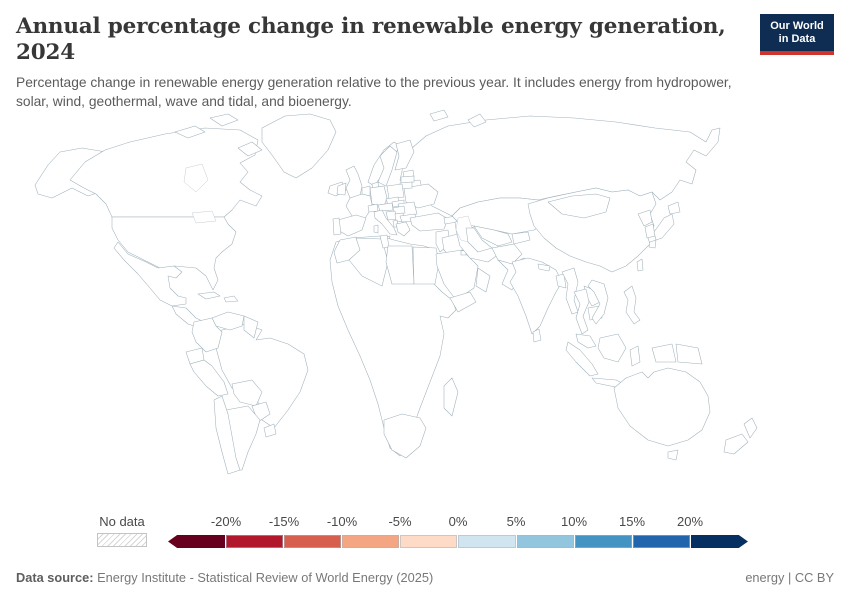 This screenshot has height=600, width=850. I want to click on country-svalbard, so click(439, 115).